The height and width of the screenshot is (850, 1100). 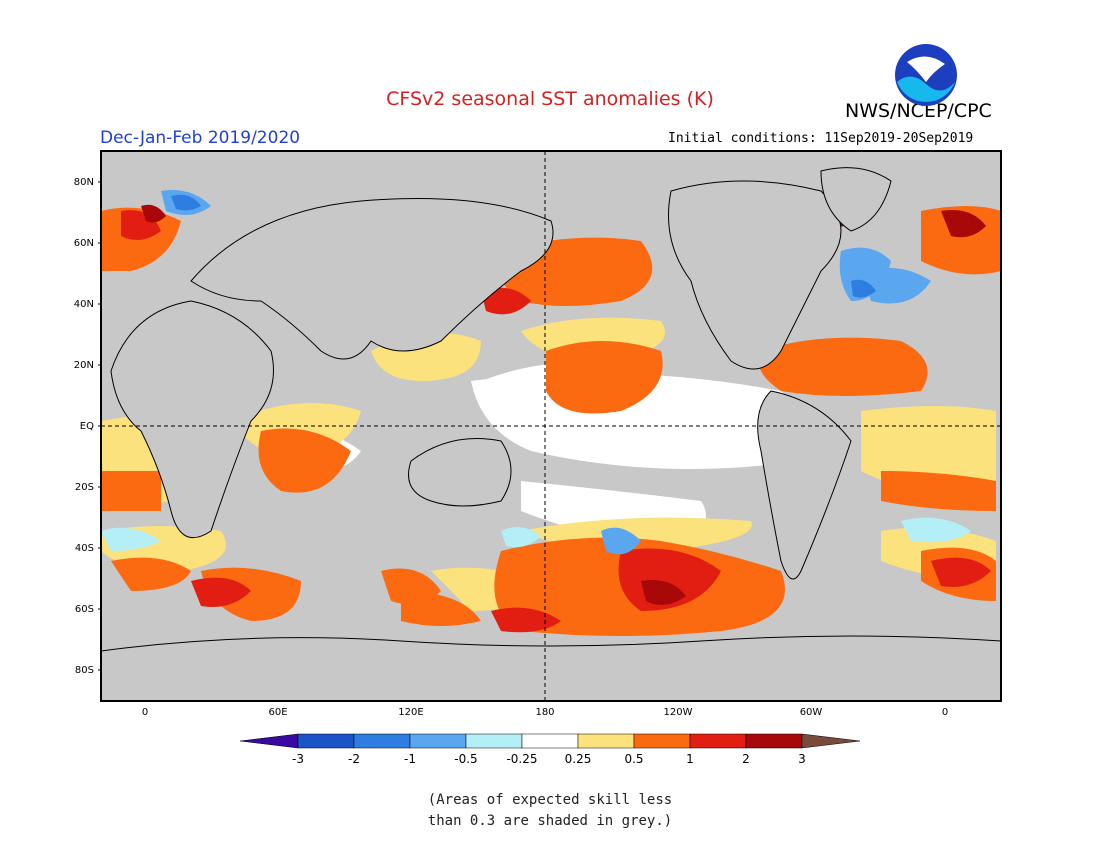 What do you see at coordinates (802, 759) in the screenshot?
I see `colorbar-tick-label: 3` at bounding box center [802, 759].